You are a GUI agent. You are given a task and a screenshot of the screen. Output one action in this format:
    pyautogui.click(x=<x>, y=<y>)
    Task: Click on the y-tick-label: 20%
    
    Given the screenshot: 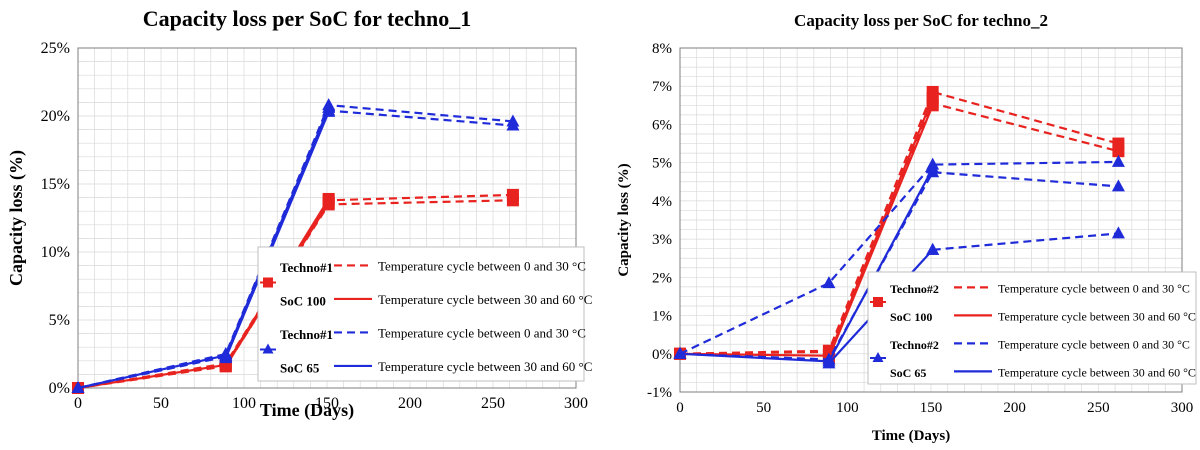 What is the action you would take?
    pyautogui.click(x=55, y=116)
    